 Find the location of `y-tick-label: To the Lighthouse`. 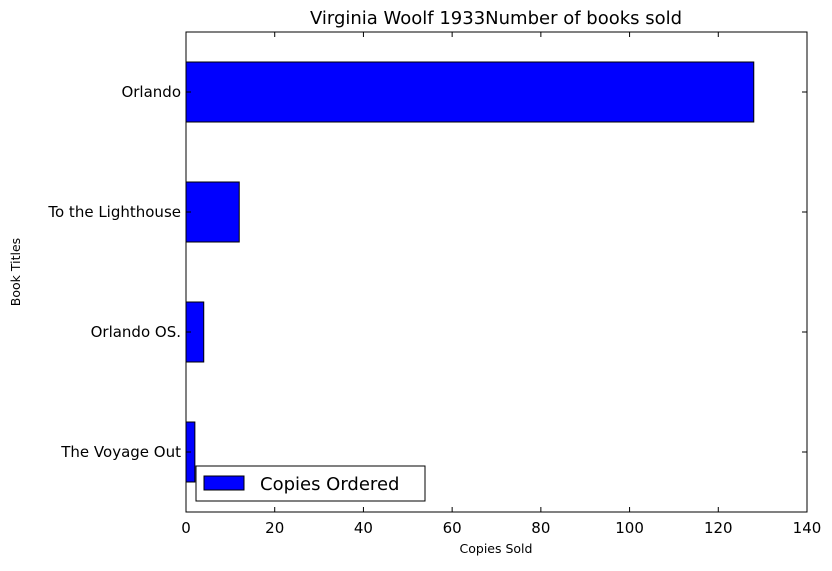

y-tick-label: To the Lighthouse is located at coordinates (114, 212).